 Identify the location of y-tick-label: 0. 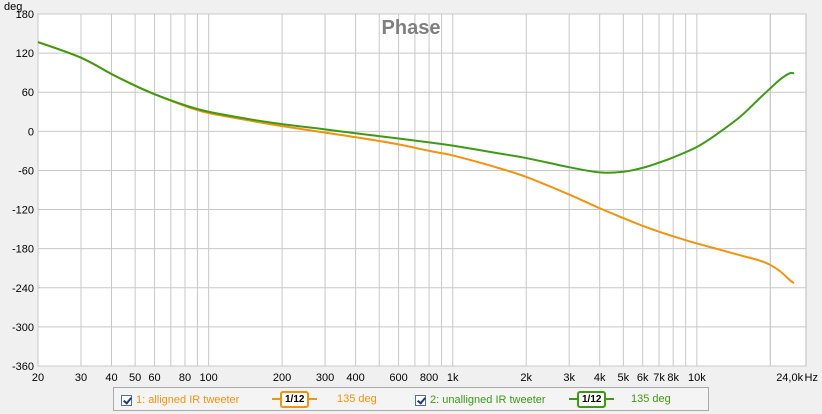
(31, 132).